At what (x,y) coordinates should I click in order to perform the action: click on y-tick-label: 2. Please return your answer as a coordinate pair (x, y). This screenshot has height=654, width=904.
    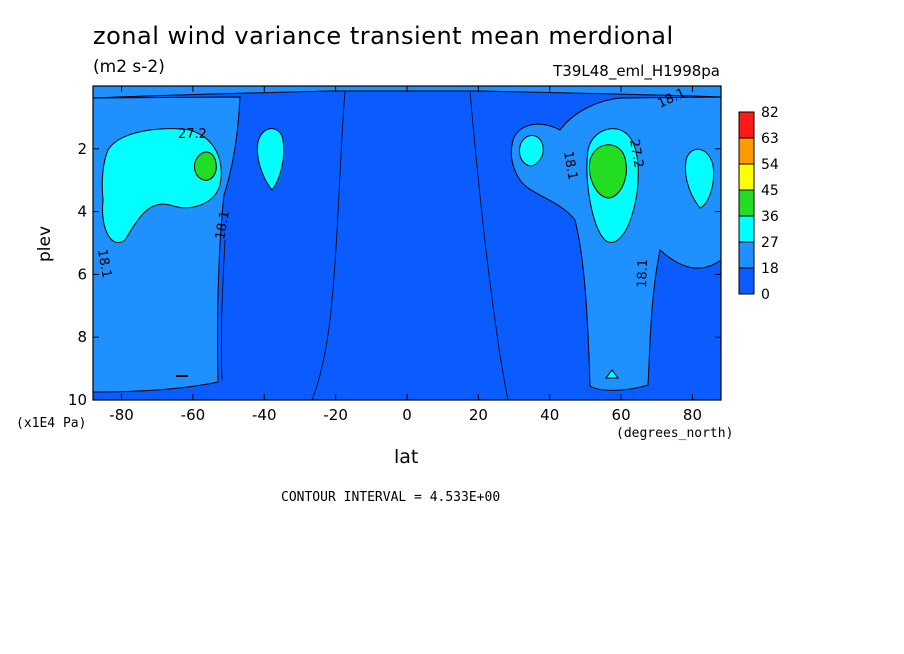
    Looking at the image, I should click on (82, 149).